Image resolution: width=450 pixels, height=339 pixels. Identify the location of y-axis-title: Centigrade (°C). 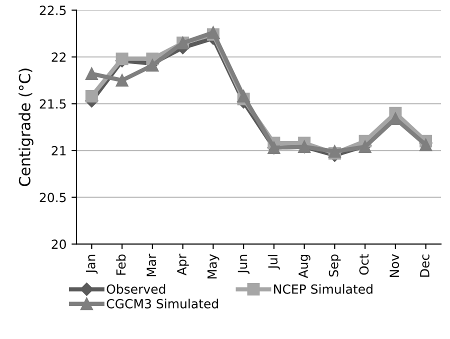
(26, 127).